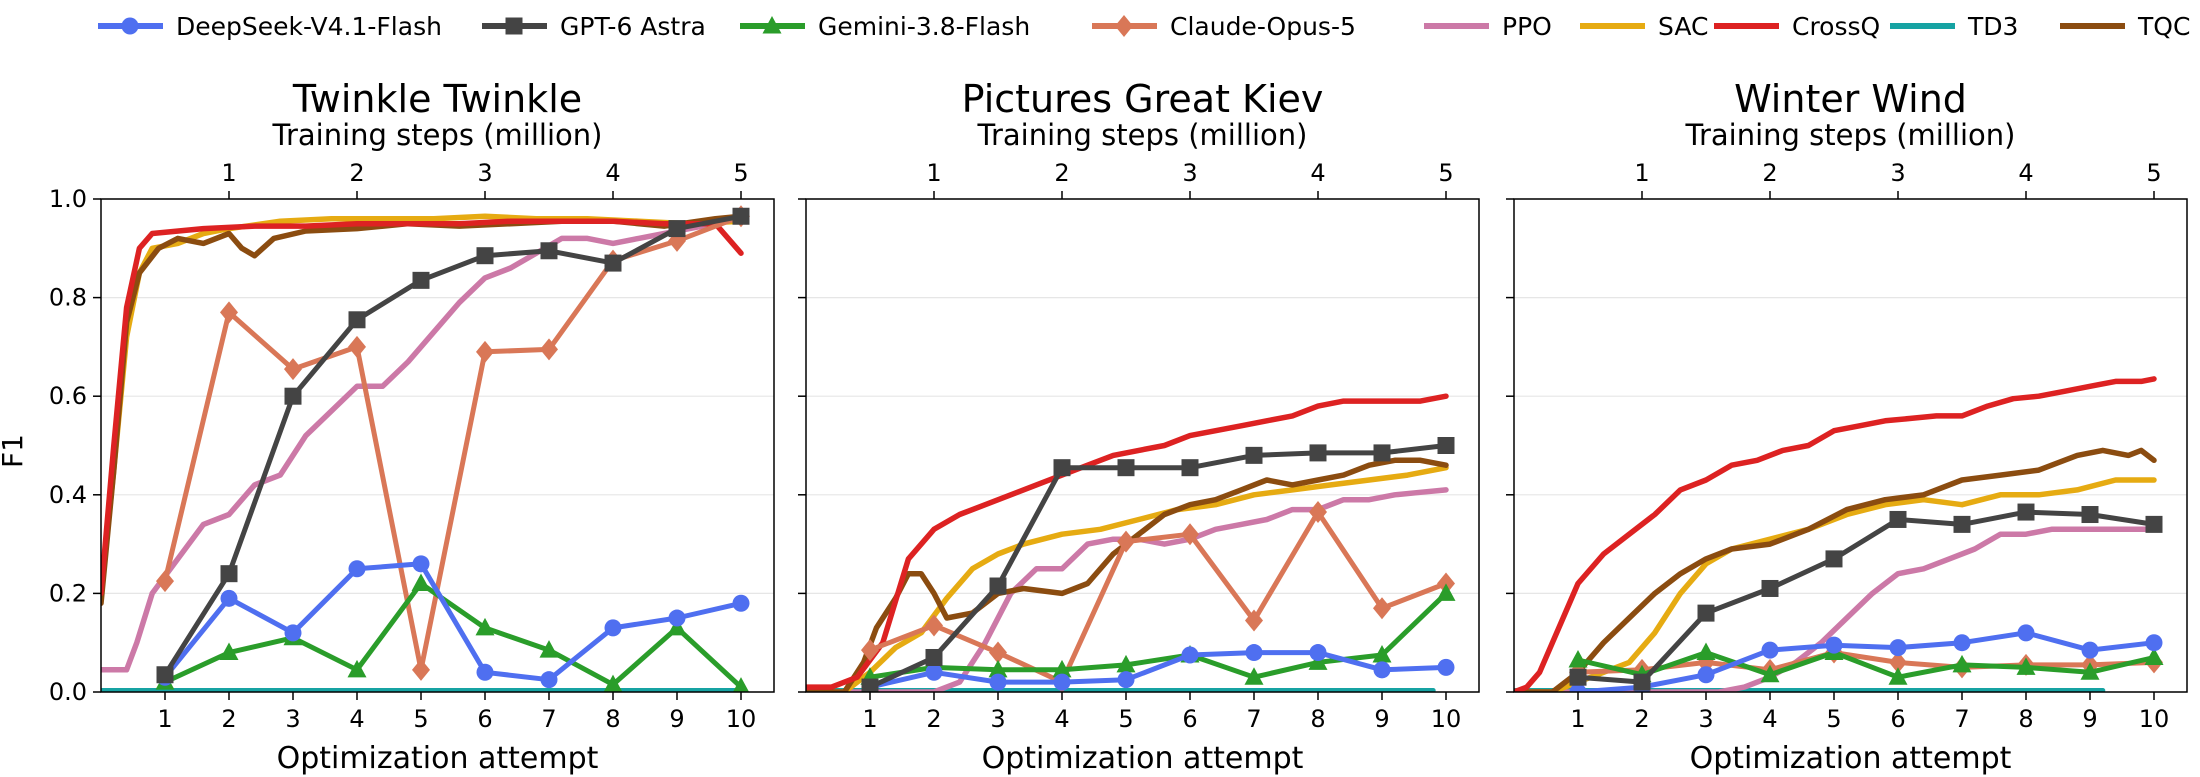  I want to click on x-tick-label: 10, so click(741, 719).